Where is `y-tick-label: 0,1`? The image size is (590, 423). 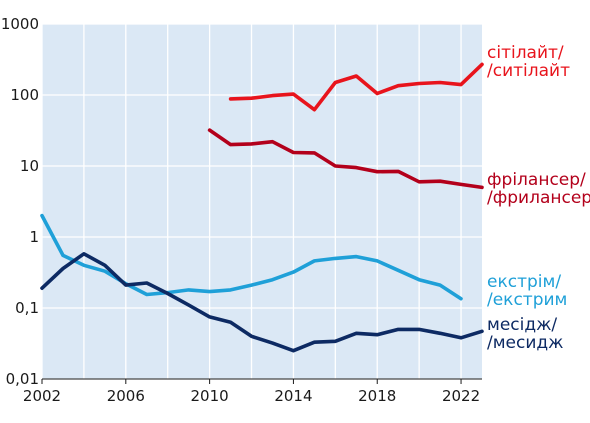 y-tick-label: 0,1 is located at coordinates (27, 308).